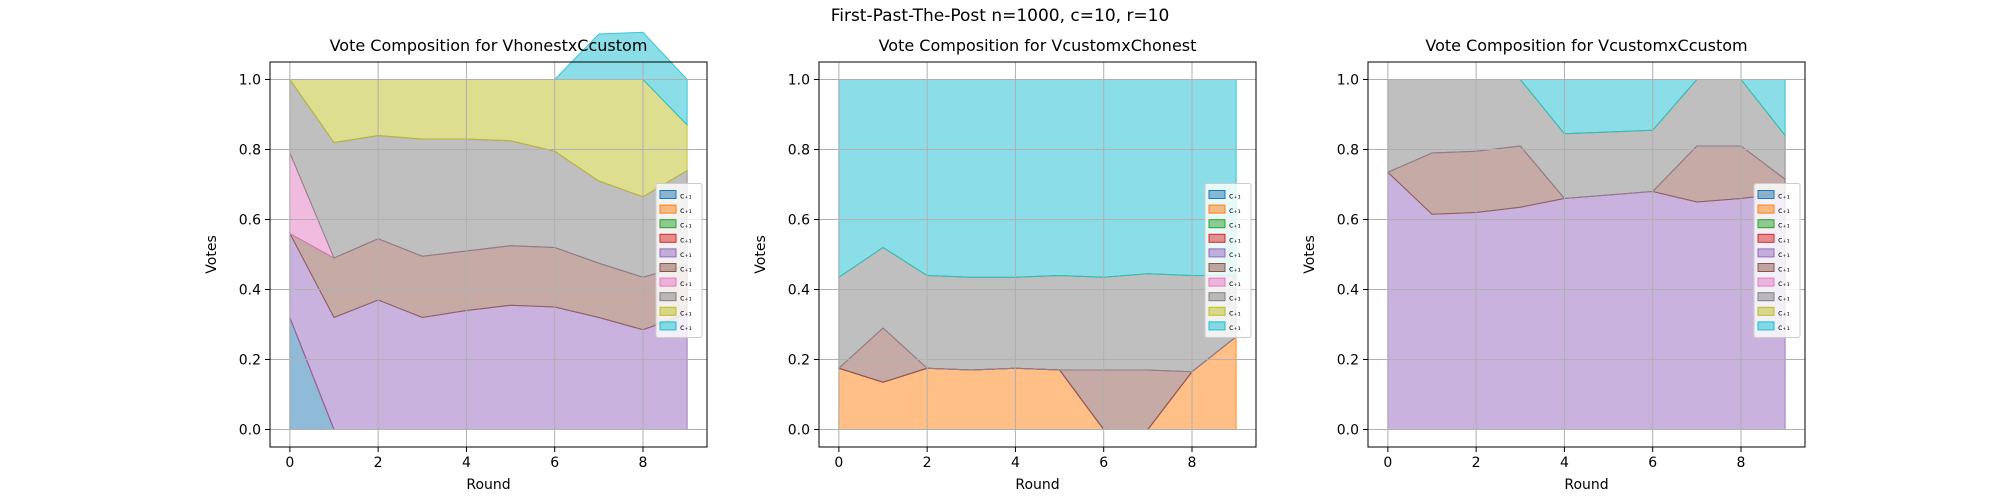  I want to click on figure-title: First-Past-The-Post n=1000, c=10, r=10, so click(1000, 16).